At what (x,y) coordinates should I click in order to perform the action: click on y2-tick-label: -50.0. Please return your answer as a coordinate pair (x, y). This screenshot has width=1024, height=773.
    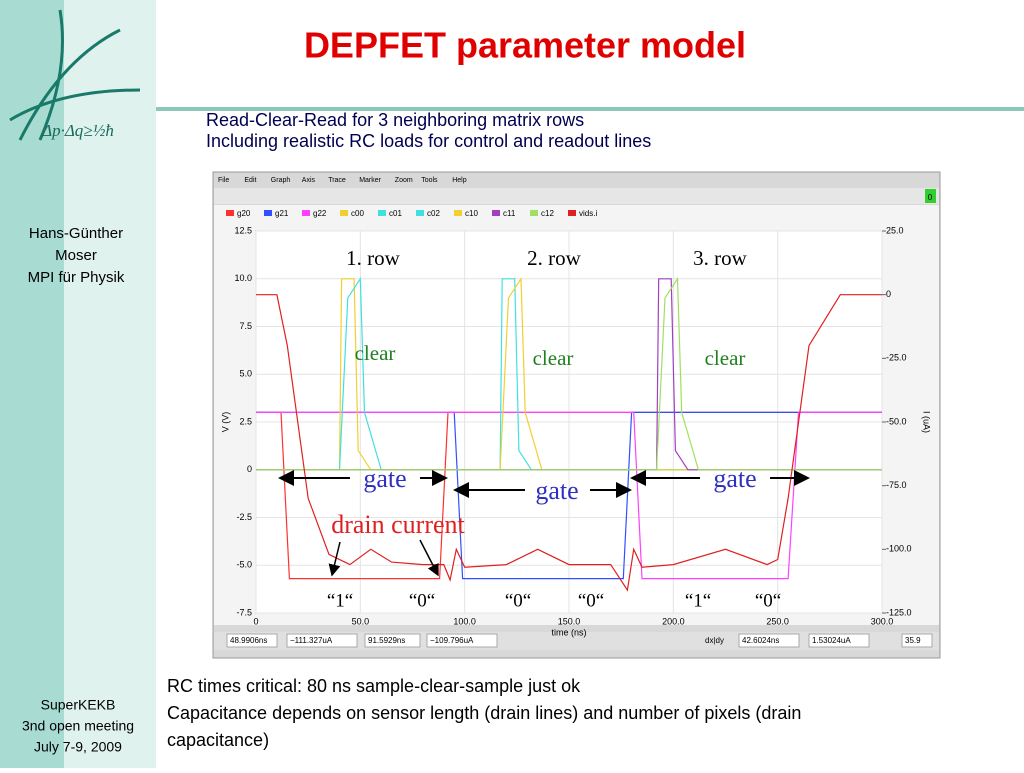
    Looking at the image, I should click on (896, 421).